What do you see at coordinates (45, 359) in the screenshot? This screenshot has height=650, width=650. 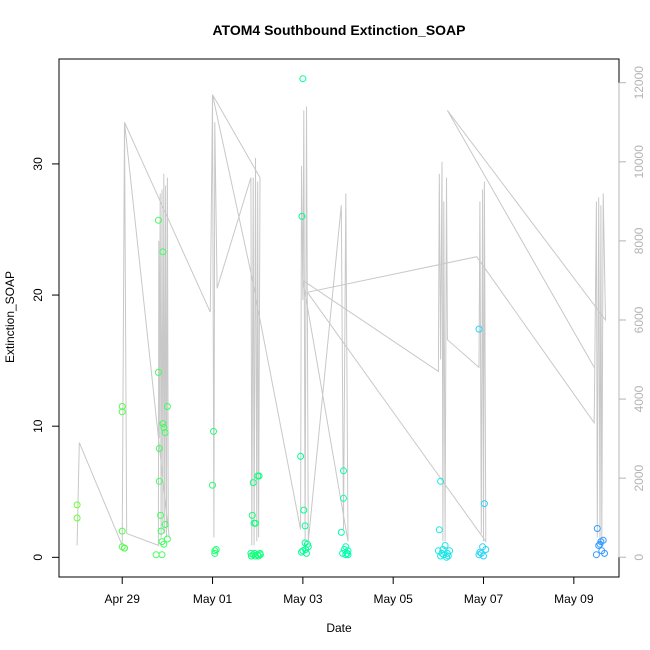 I see `y-axis-left: 0 10 20 30` at bounding box center [45, 359].